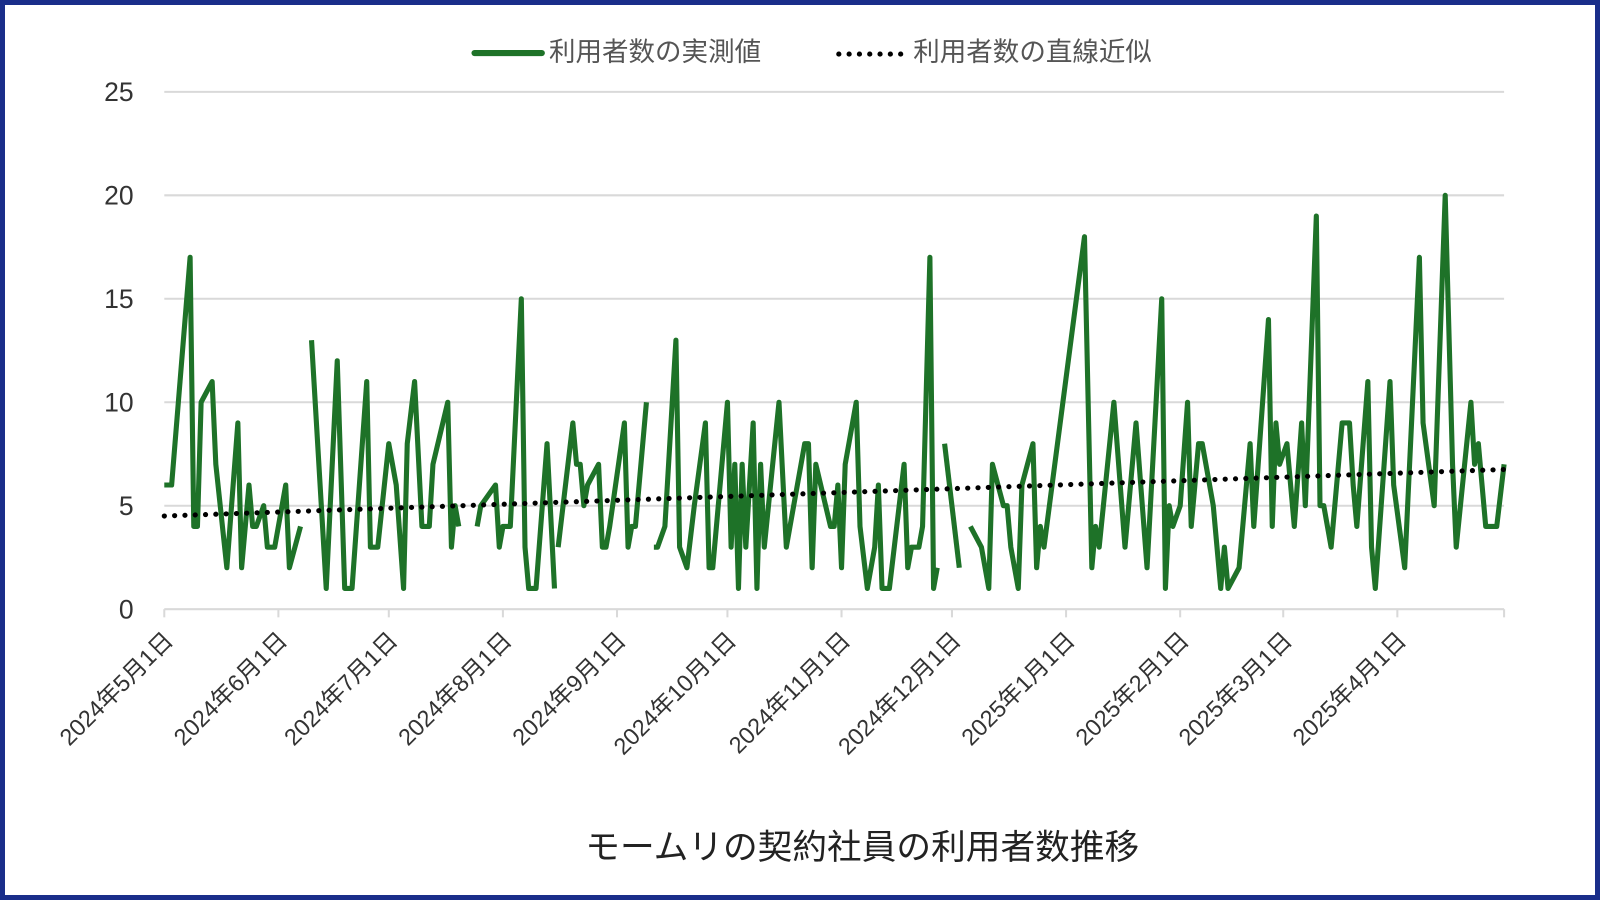  What do you see at coordinates (126, 506) in the screenshot?
I see `y-tick-label: 5` at bounding box center [126, 506].